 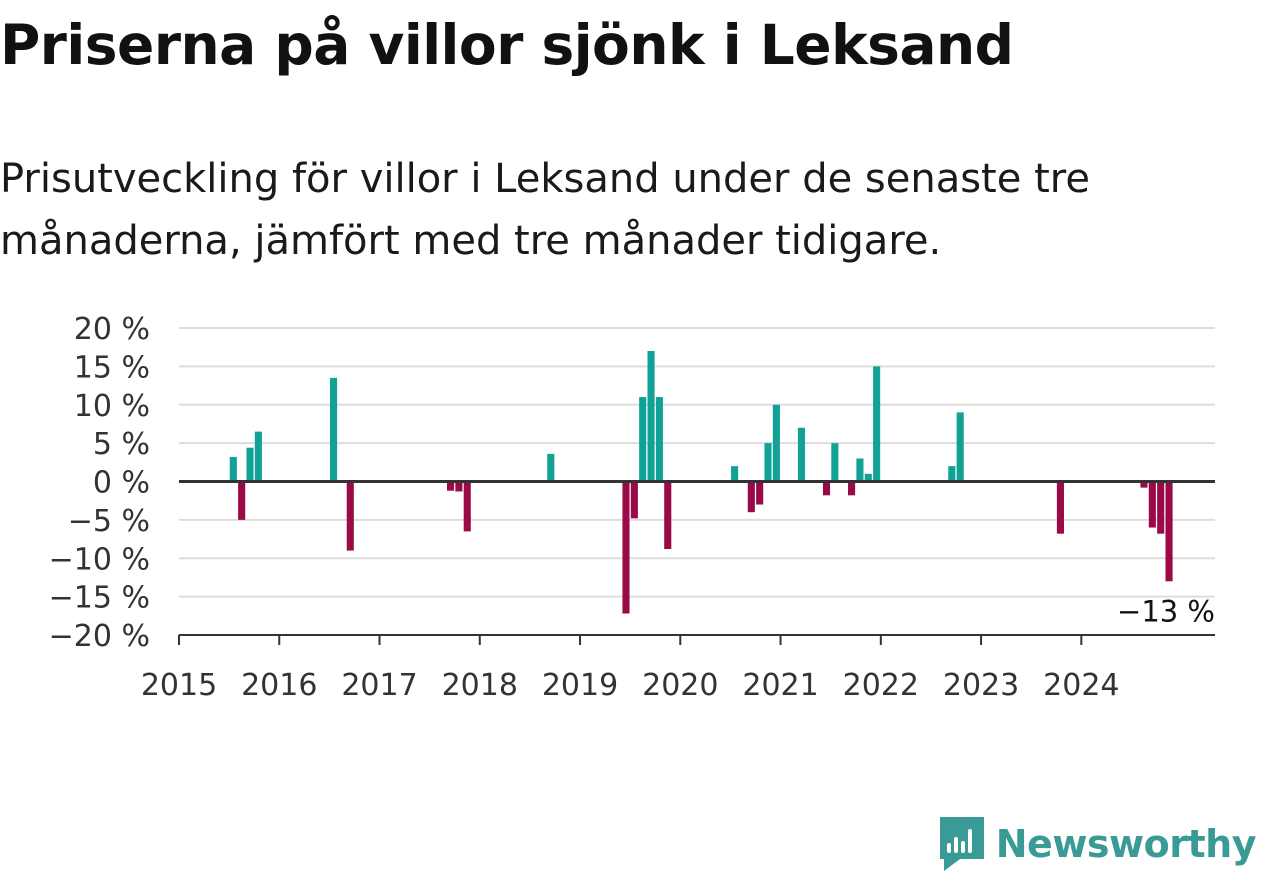 What do you see at coordinates (580, 685) in the screenshot?
I see `x-tick-label: 2019` at bounding box center [580, 685].